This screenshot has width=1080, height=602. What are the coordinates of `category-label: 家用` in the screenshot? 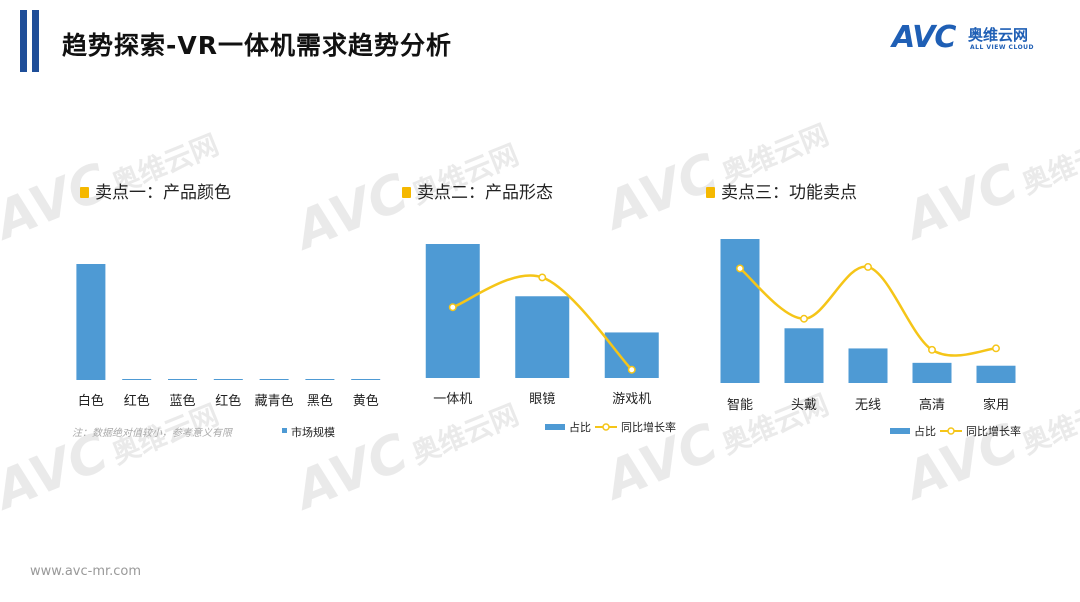 It's located at (996, 405).